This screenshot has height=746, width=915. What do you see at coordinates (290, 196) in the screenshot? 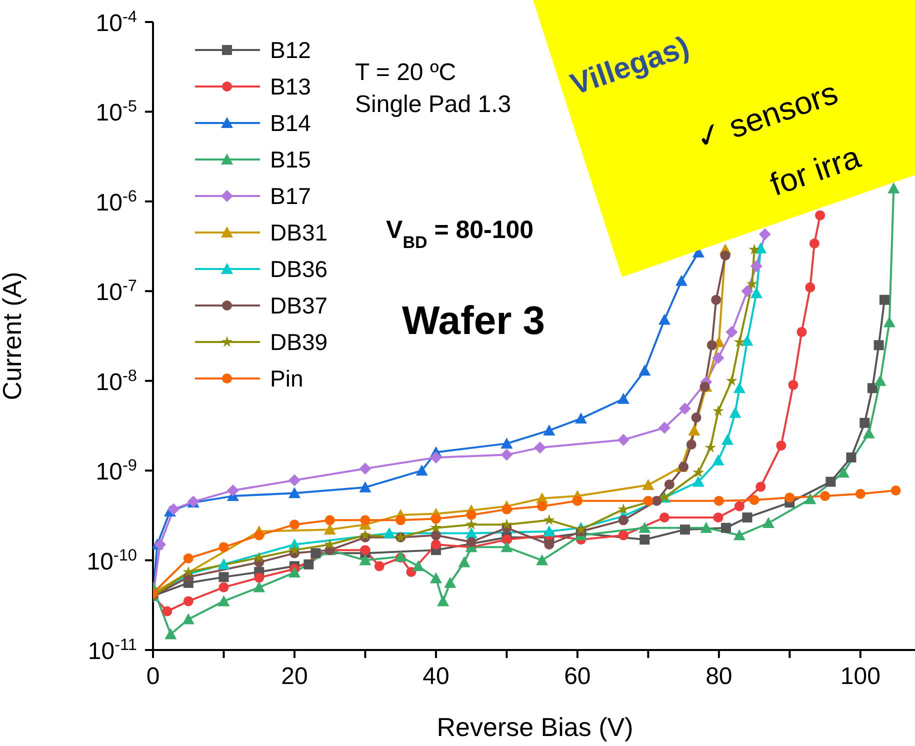
I see `legend-label: B17` at bounding box center [290, 196].